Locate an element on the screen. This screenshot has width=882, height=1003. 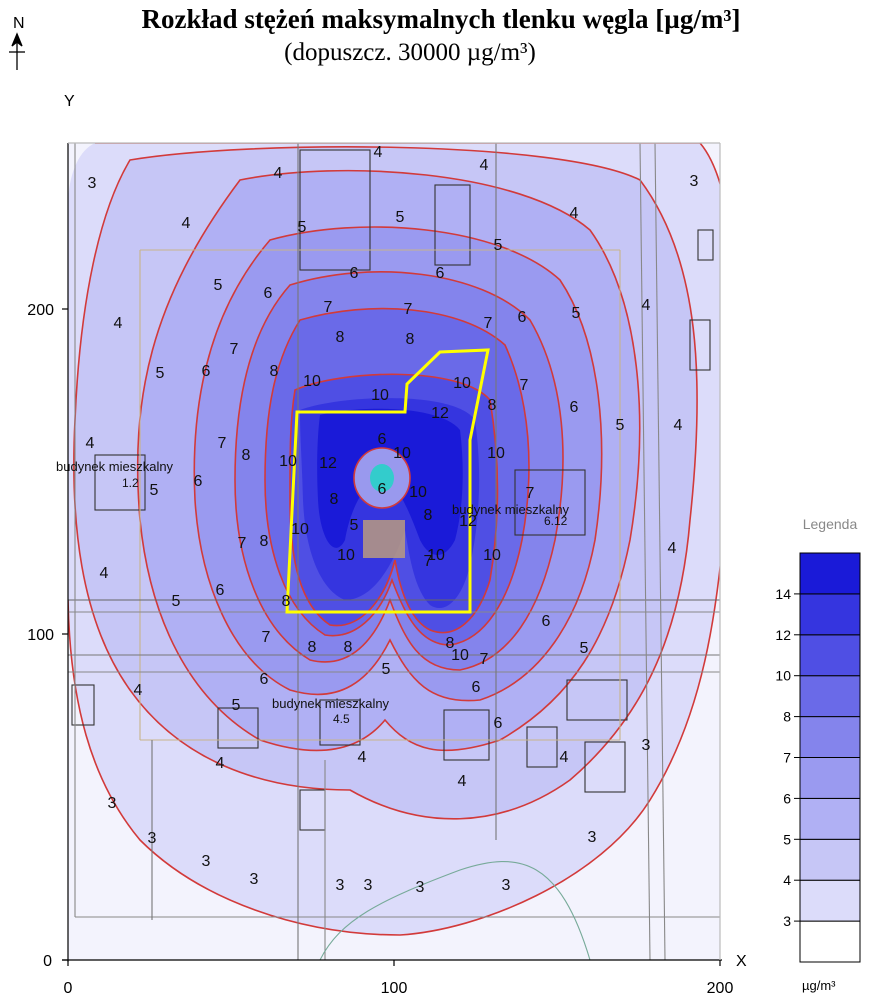
north-arrow-icon is located at coordinates (17, 51).